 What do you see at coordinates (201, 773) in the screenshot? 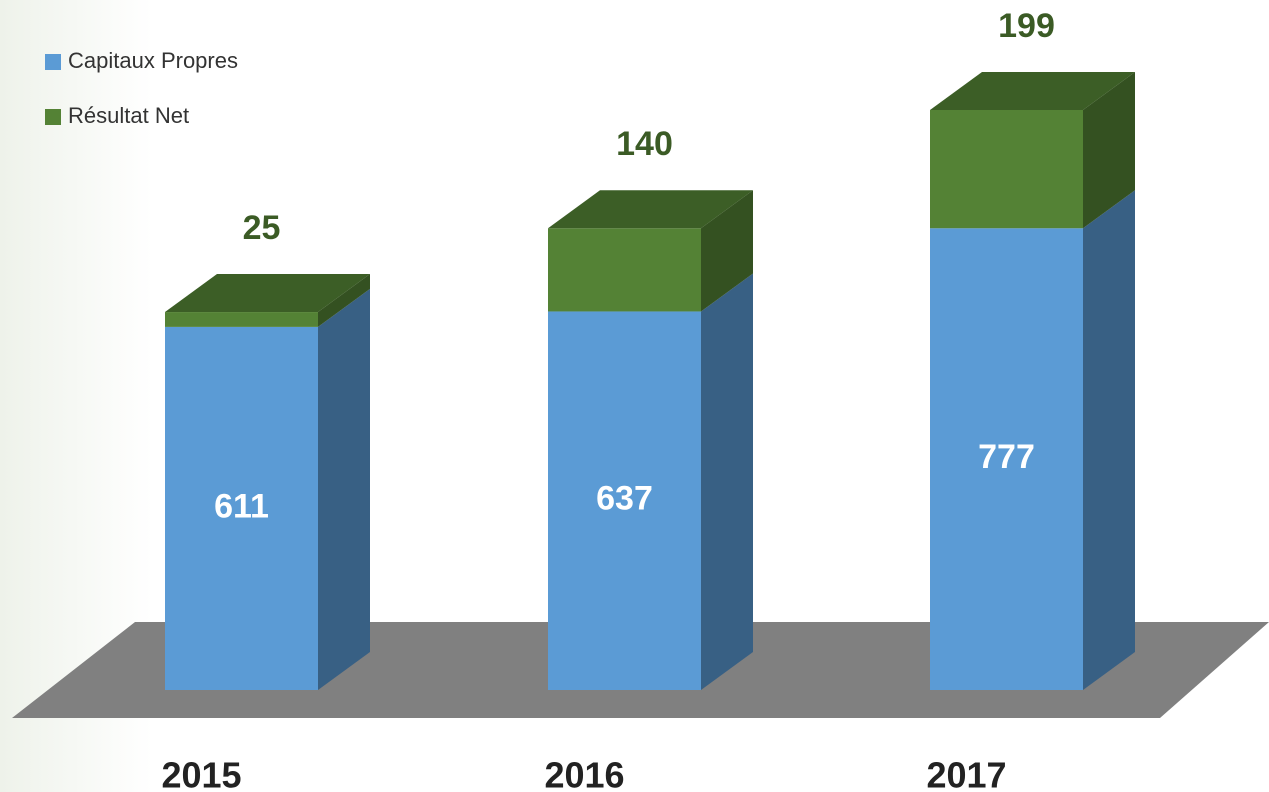
I see `x-tick-label: 2015` at bounding box center [201, 773].